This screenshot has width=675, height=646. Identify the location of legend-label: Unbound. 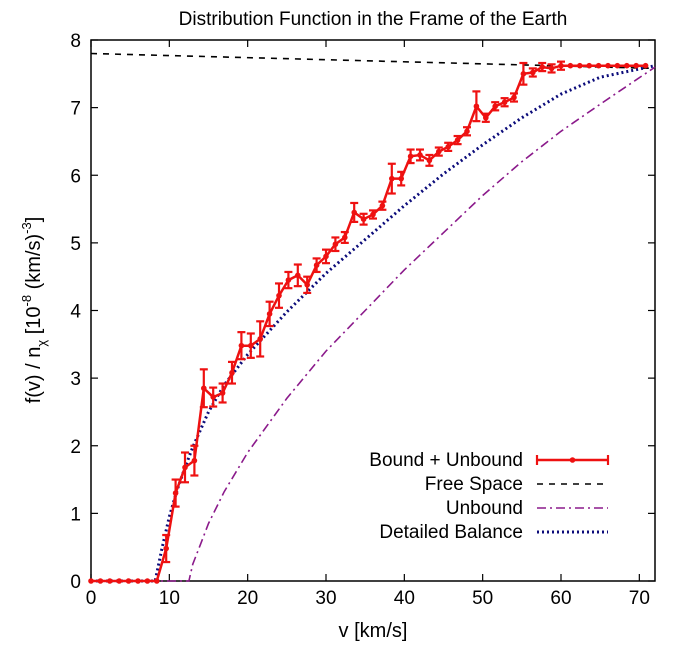
(484, 508).